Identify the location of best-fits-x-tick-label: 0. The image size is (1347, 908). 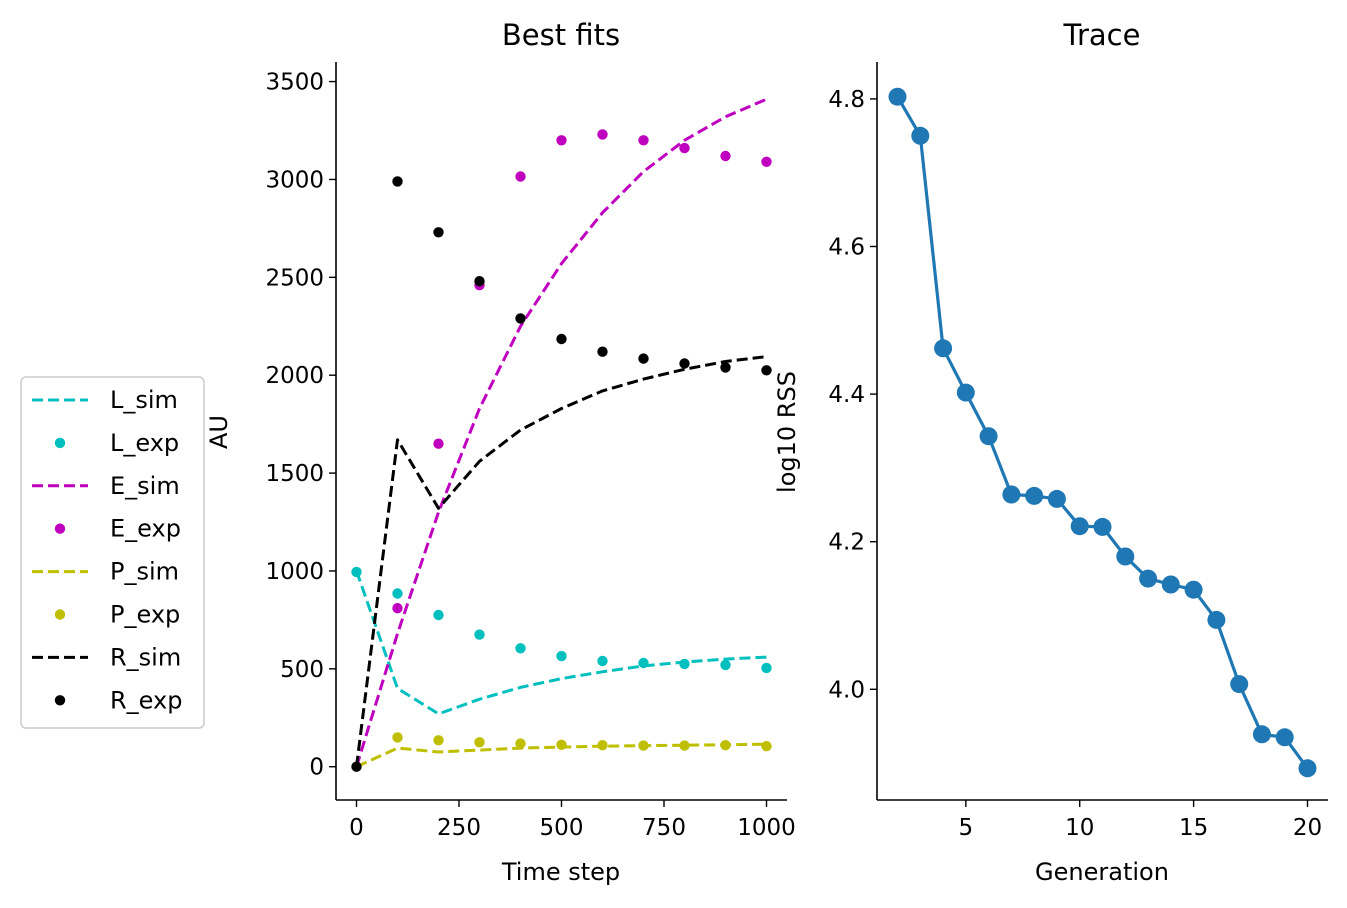
(356, 828).